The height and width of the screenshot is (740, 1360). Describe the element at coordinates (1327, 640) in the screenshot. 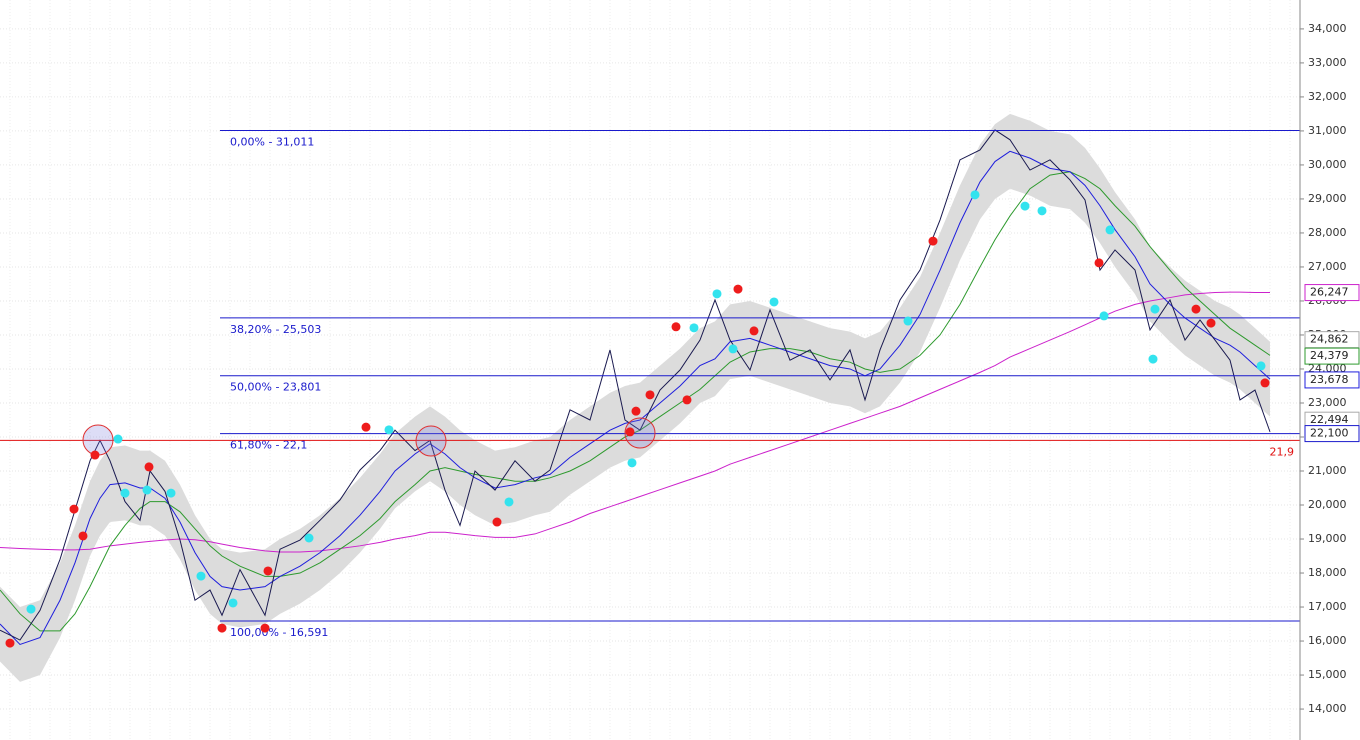

I see `y-tick-label: 16,000` at that location.